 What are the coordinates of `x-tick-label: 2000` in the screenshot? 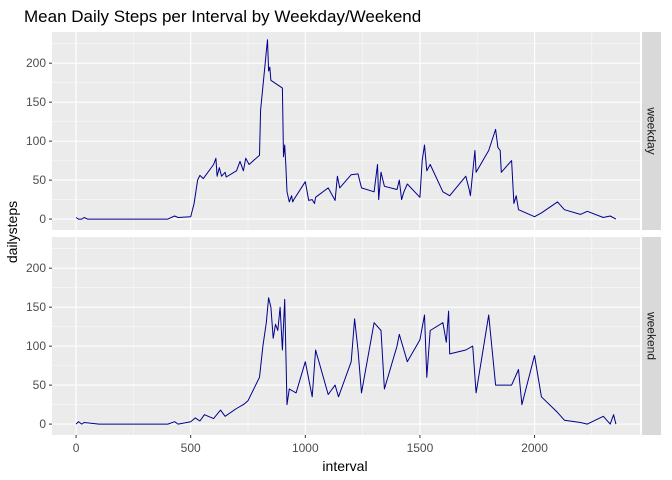 It's located at (534, 448).